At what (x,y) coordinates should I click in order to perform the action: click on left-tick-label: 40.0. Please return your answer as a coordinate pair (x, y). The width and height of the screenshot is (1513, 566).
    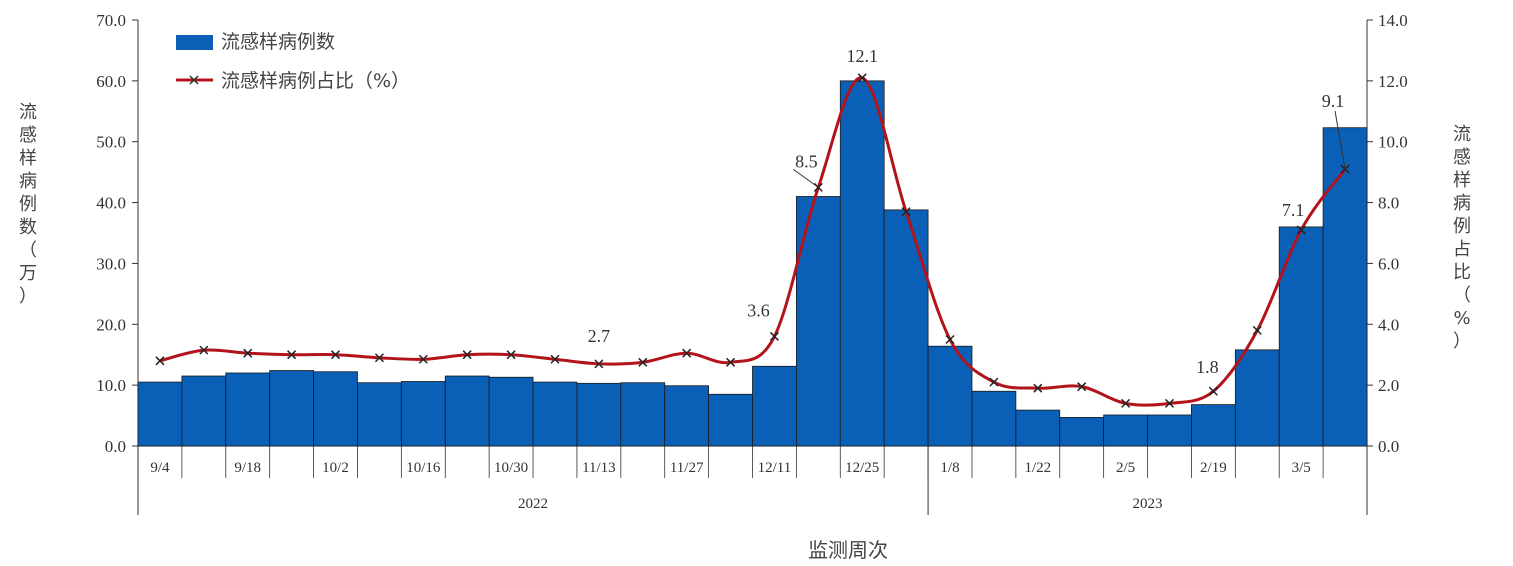
    Looking at the image, I should click on (111, 203).